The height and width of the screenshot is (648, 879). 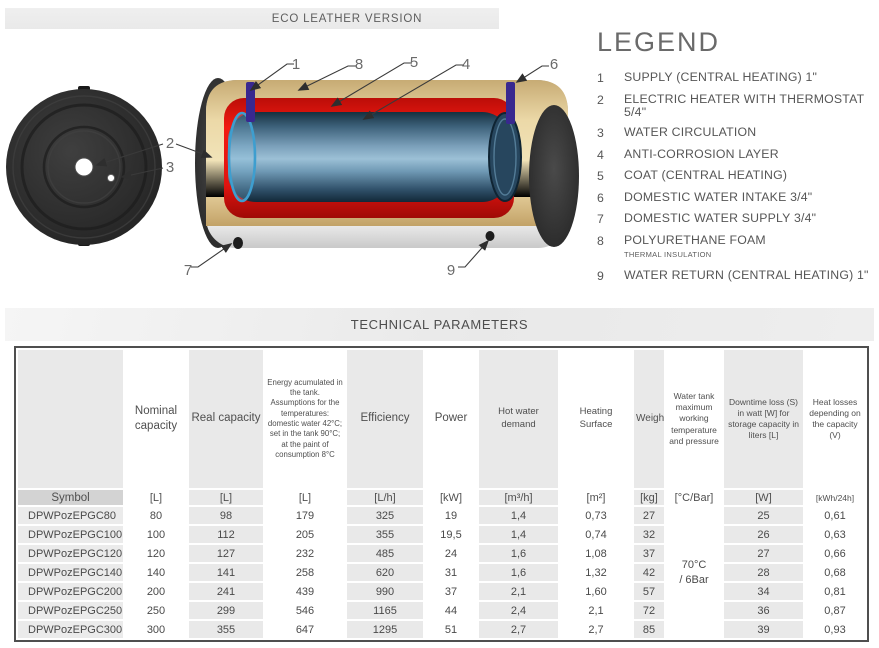 I want to click on value-cell: 28, so click(x=763, y=572).